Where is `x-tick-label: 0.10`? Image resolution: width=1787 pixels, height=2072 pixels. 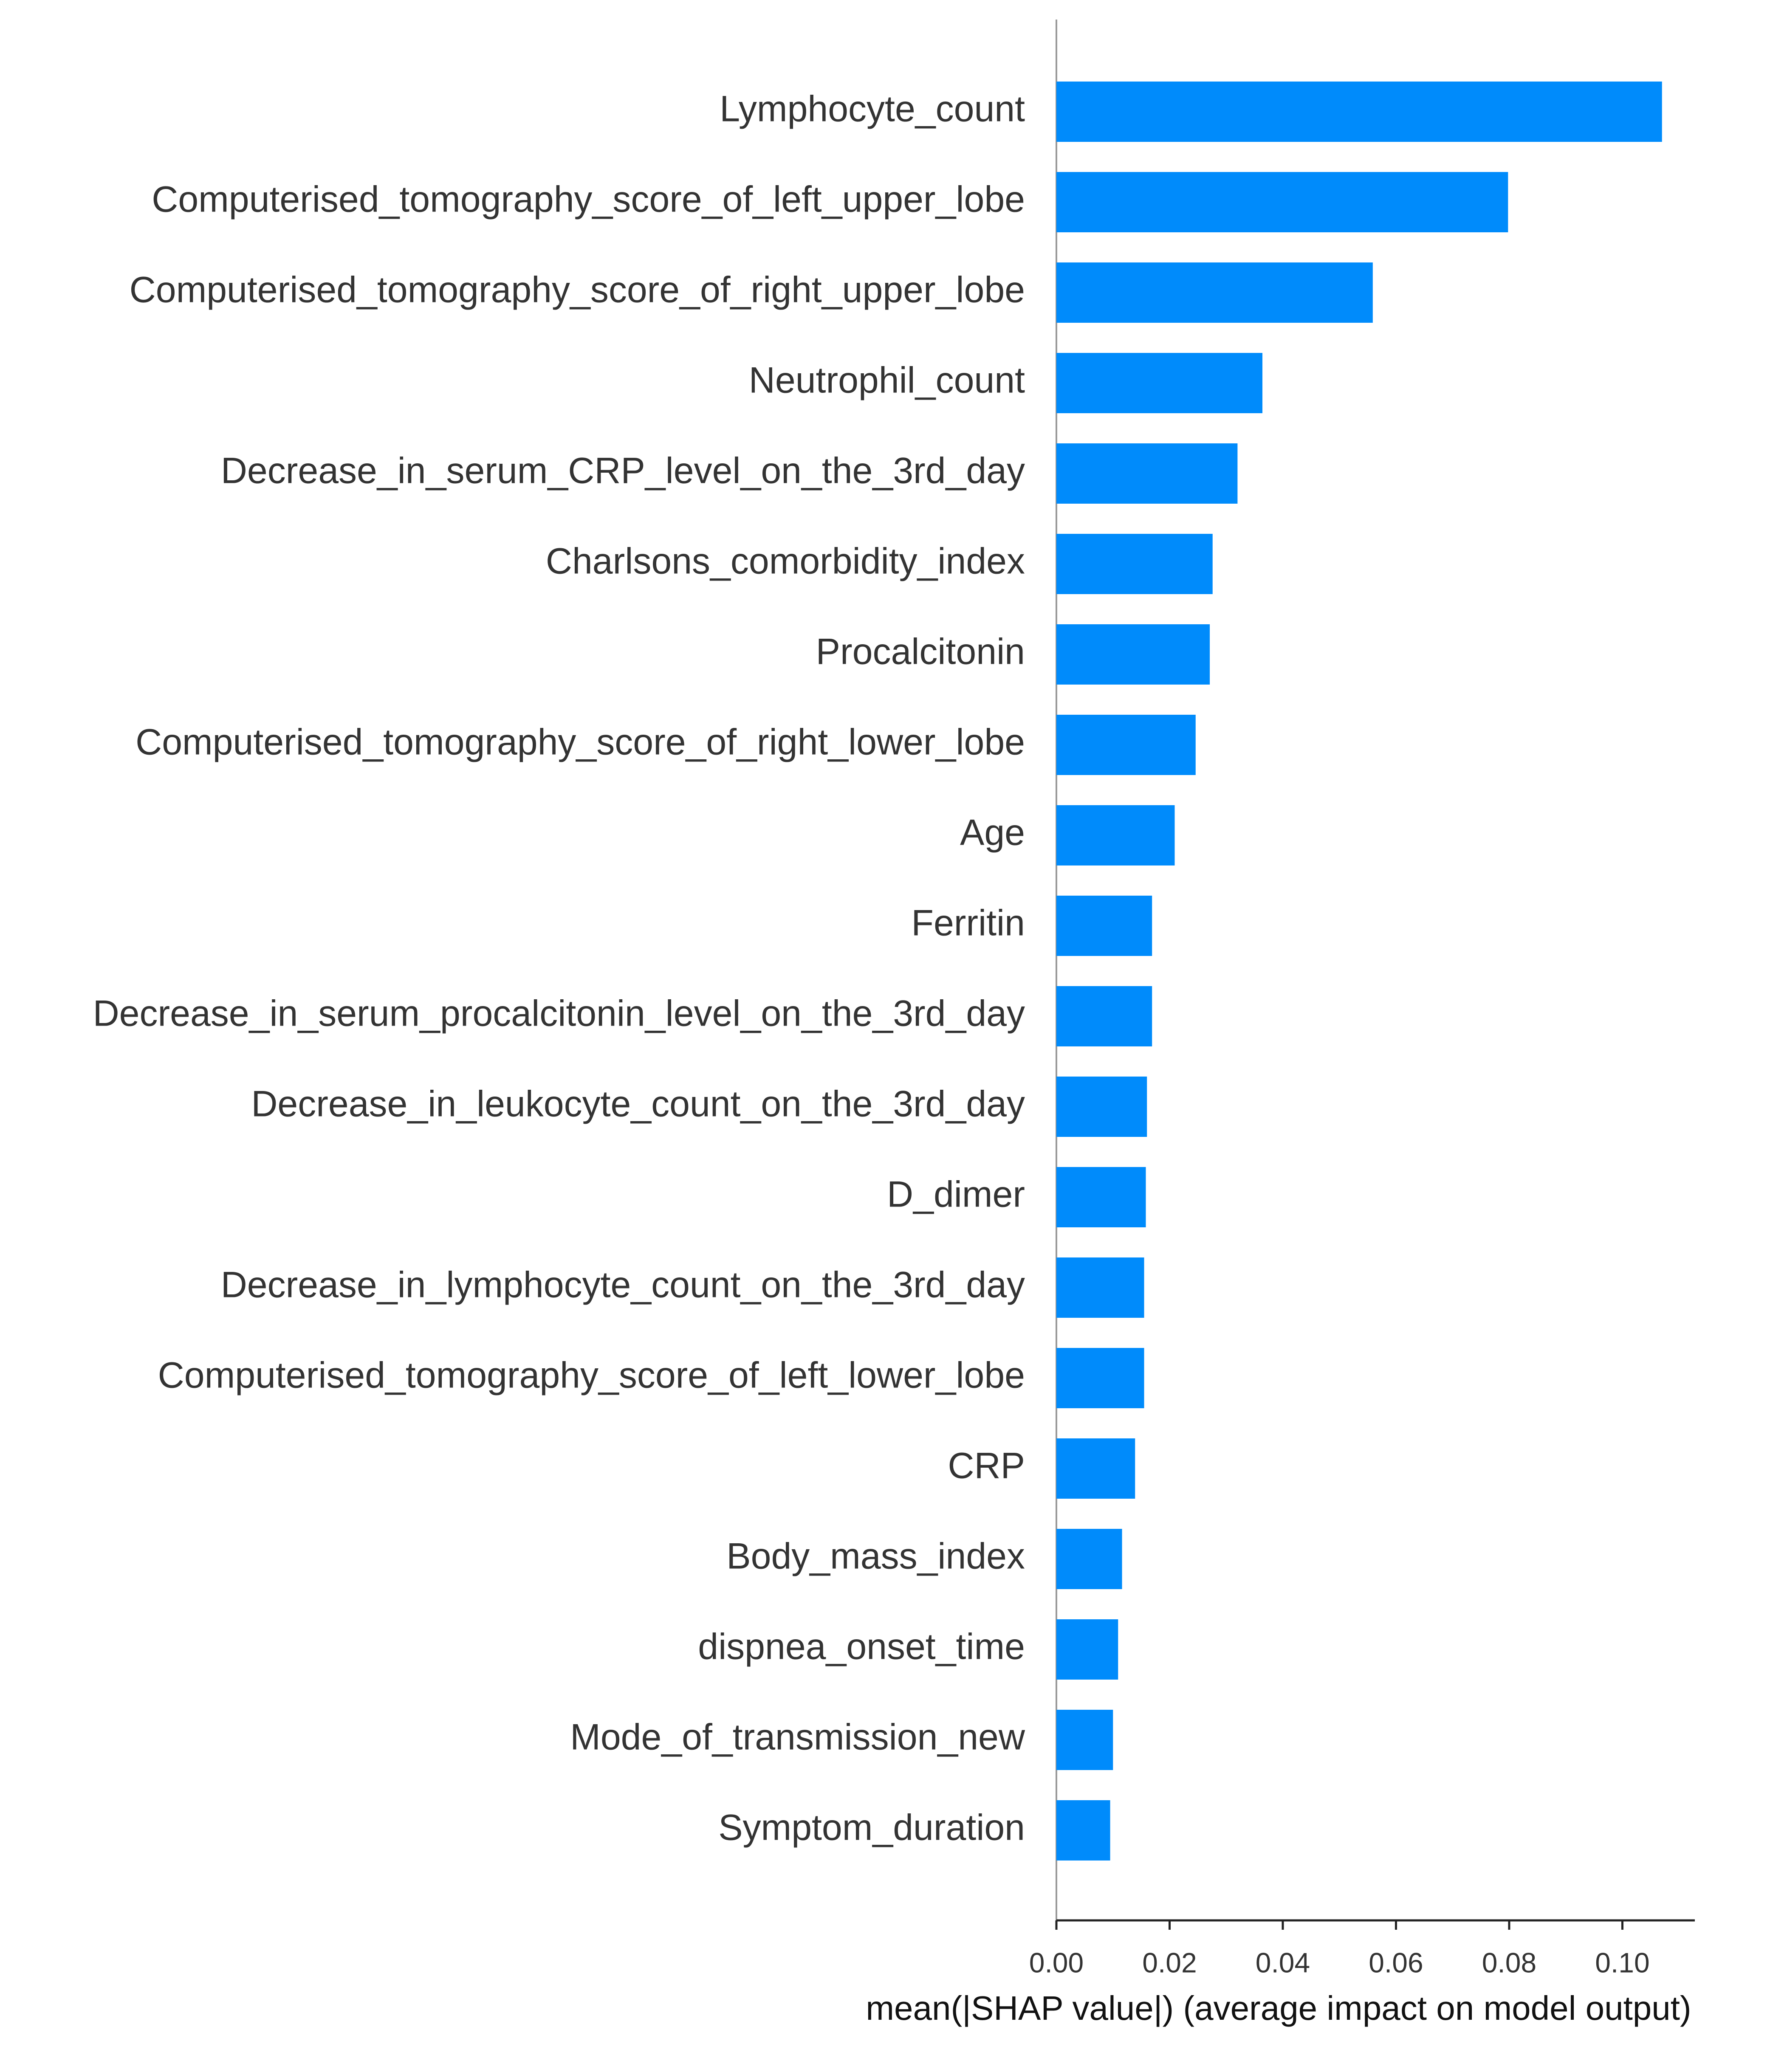
x-tick-label: 0.10 is located at coordinates (1622, 1963).